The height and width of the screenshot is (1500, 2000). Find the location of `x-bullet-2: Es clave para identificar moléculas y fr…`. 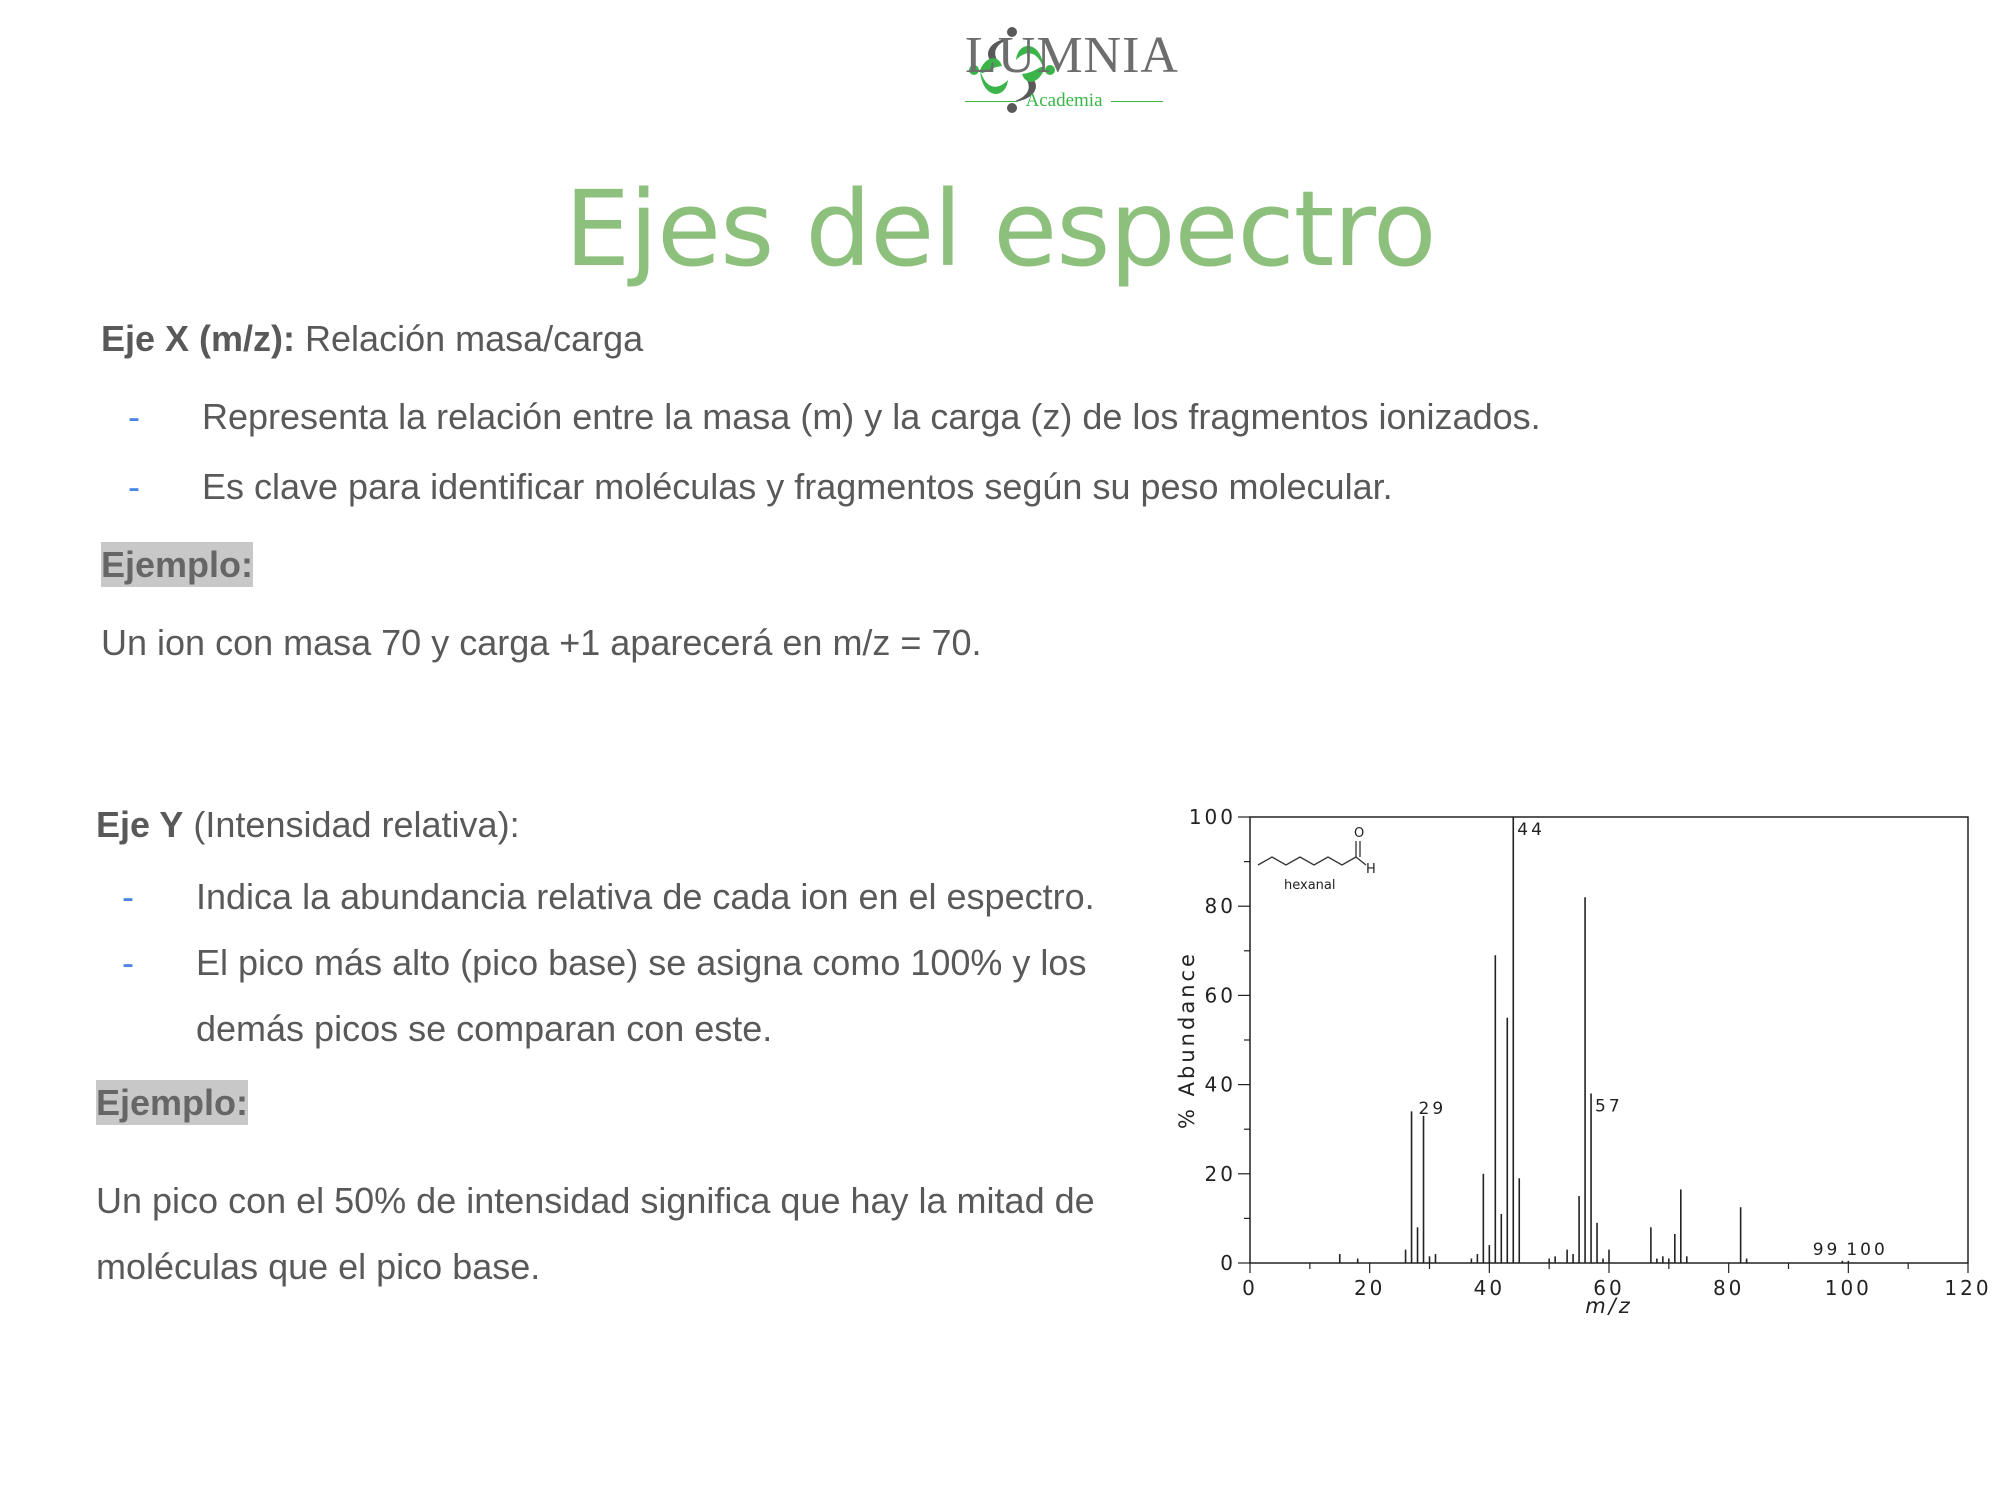

x-bullet-2: Es clave para identificar moléculas y fr… is located at coordinates (797, 486).